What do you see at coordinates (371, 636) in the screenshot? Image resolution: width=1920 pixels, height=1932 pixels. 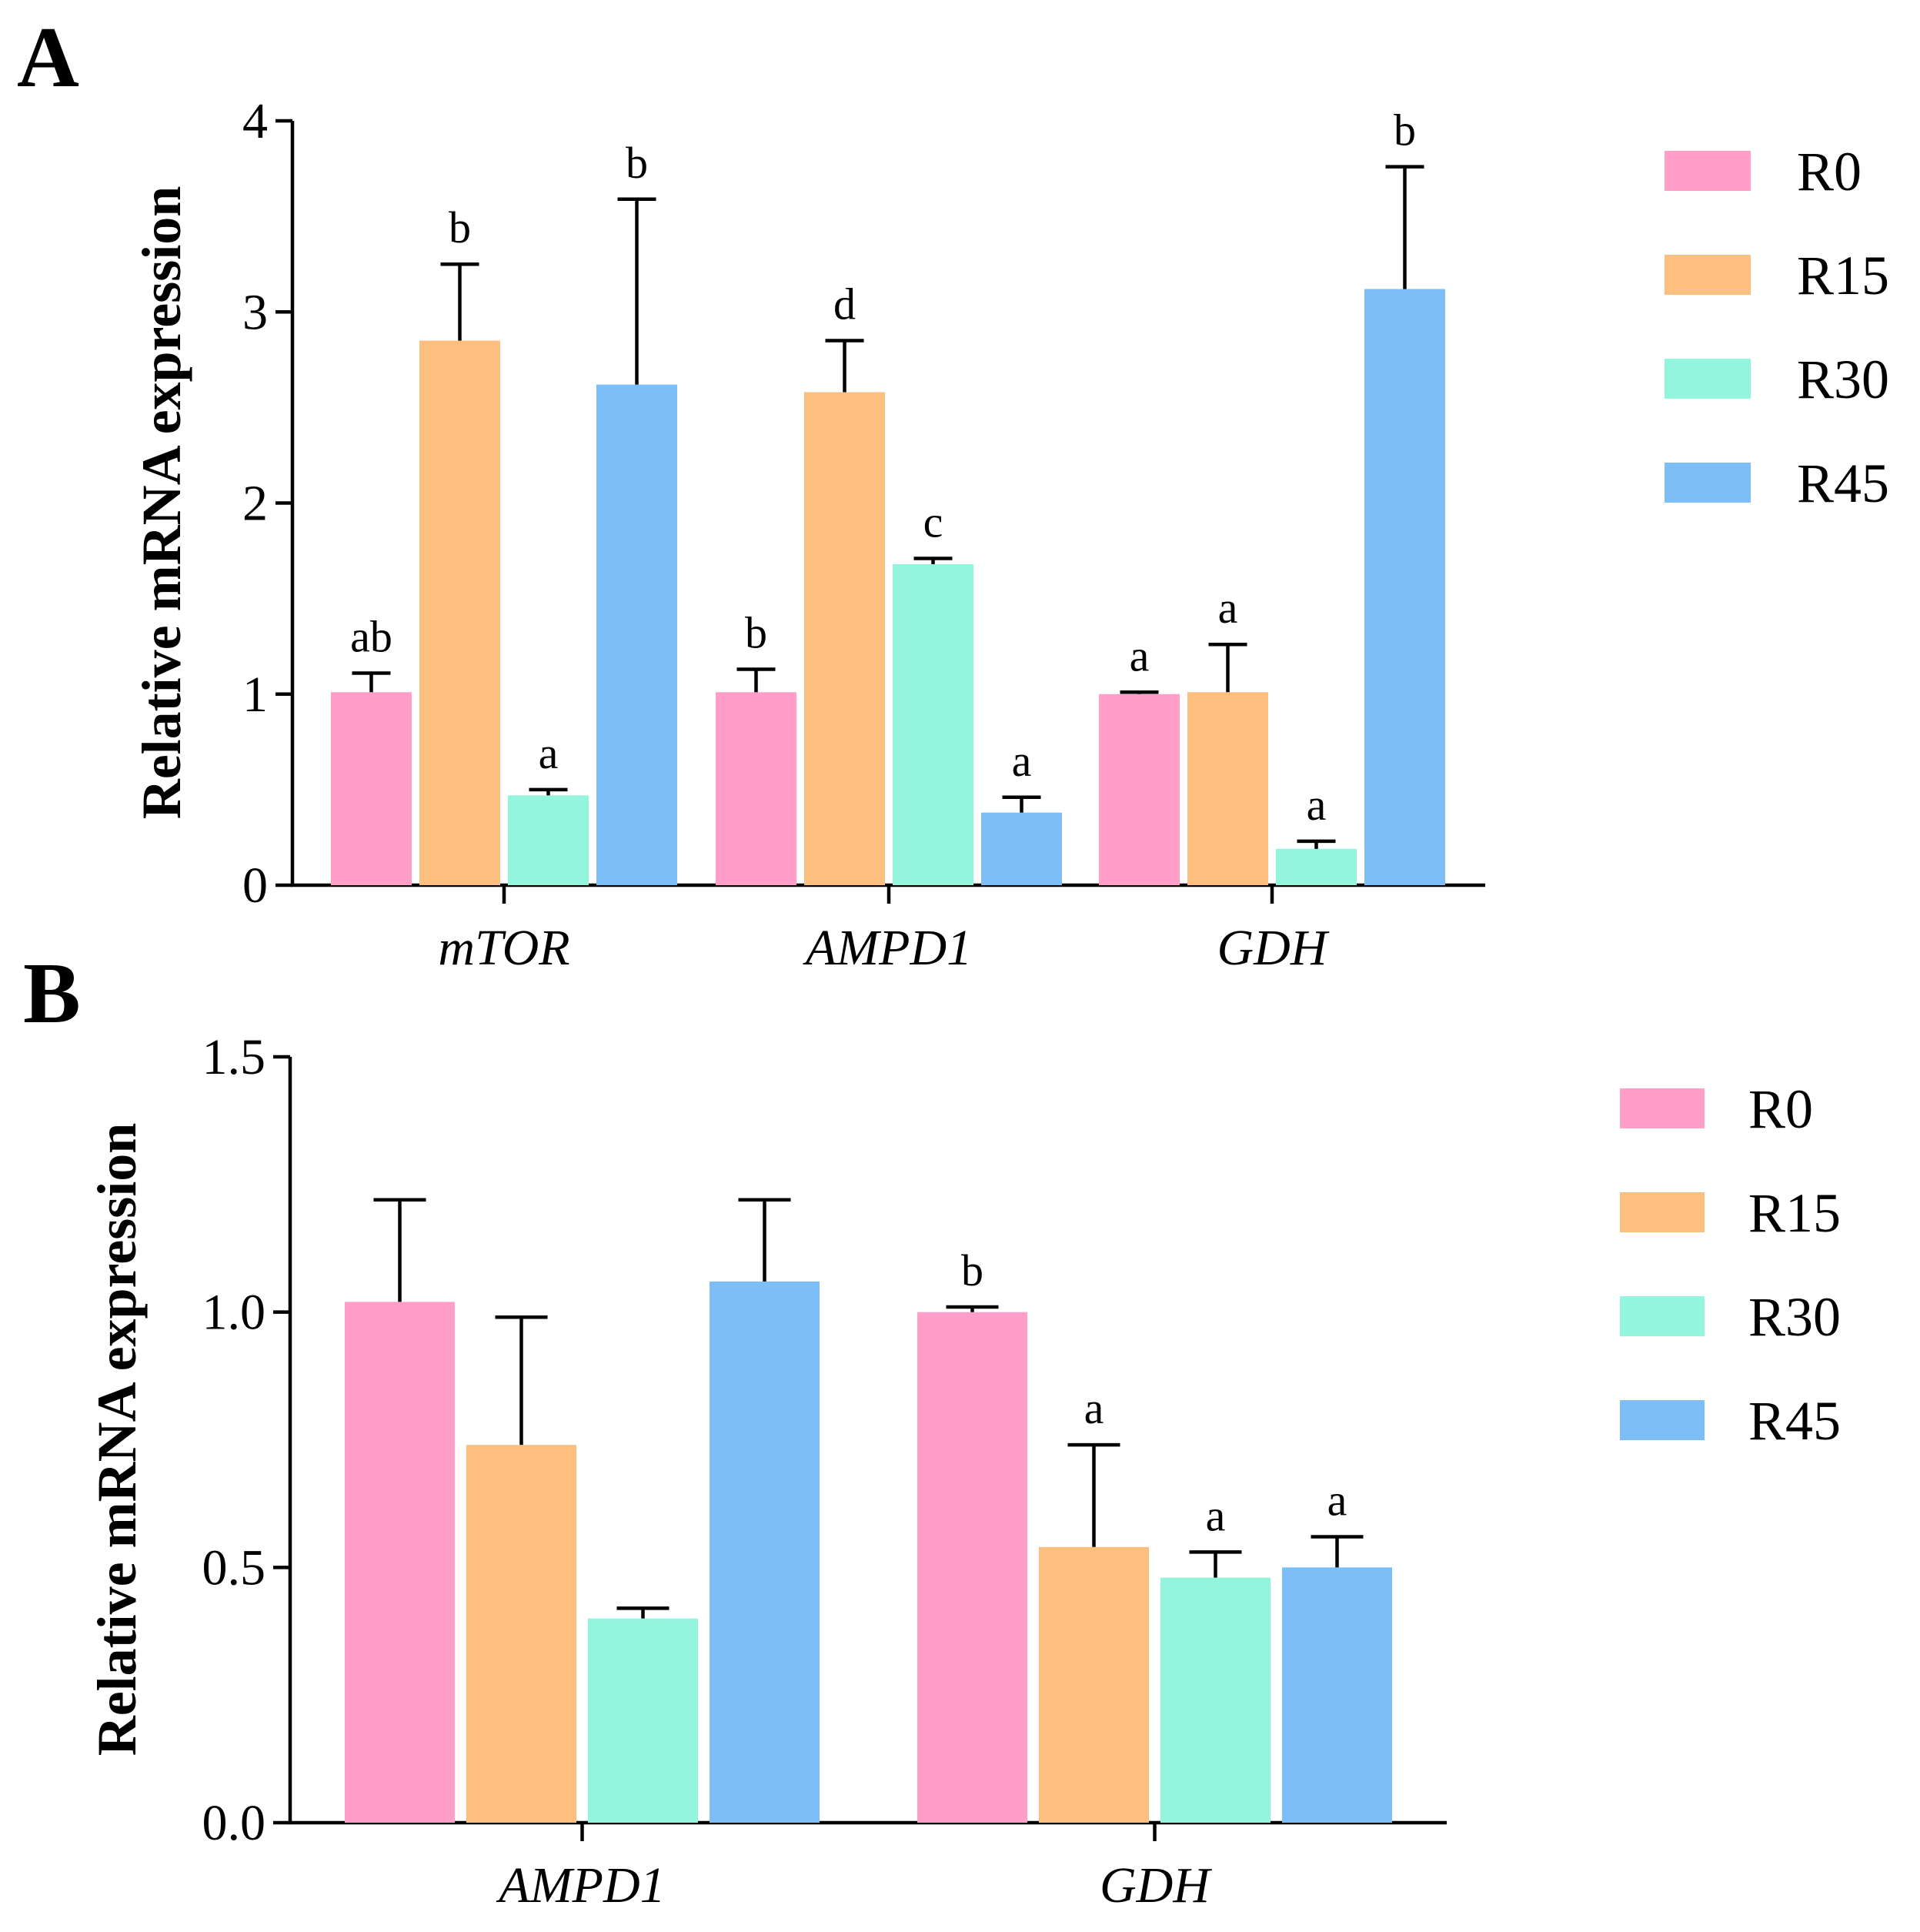 I see `significance-letter: ab` at bounding box center [371, 636].